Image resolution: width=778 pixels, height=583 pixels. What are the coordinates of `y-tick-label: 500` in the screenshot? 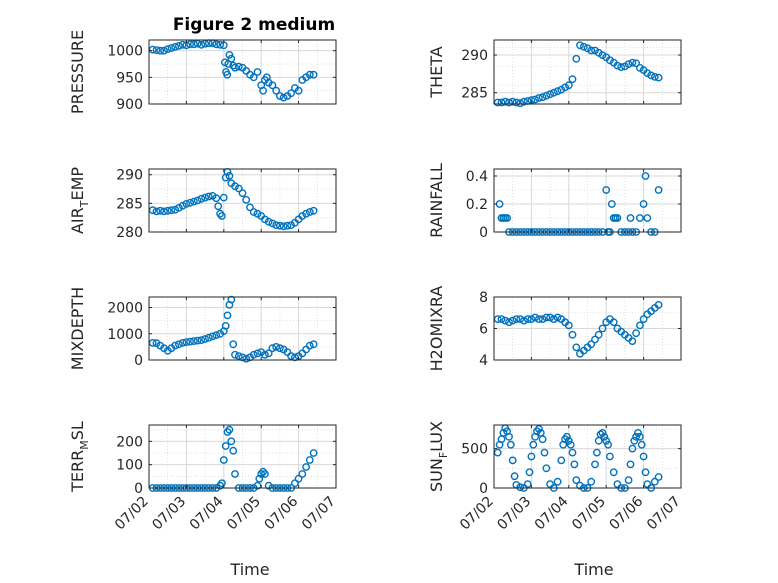 It's located at (474, 450).